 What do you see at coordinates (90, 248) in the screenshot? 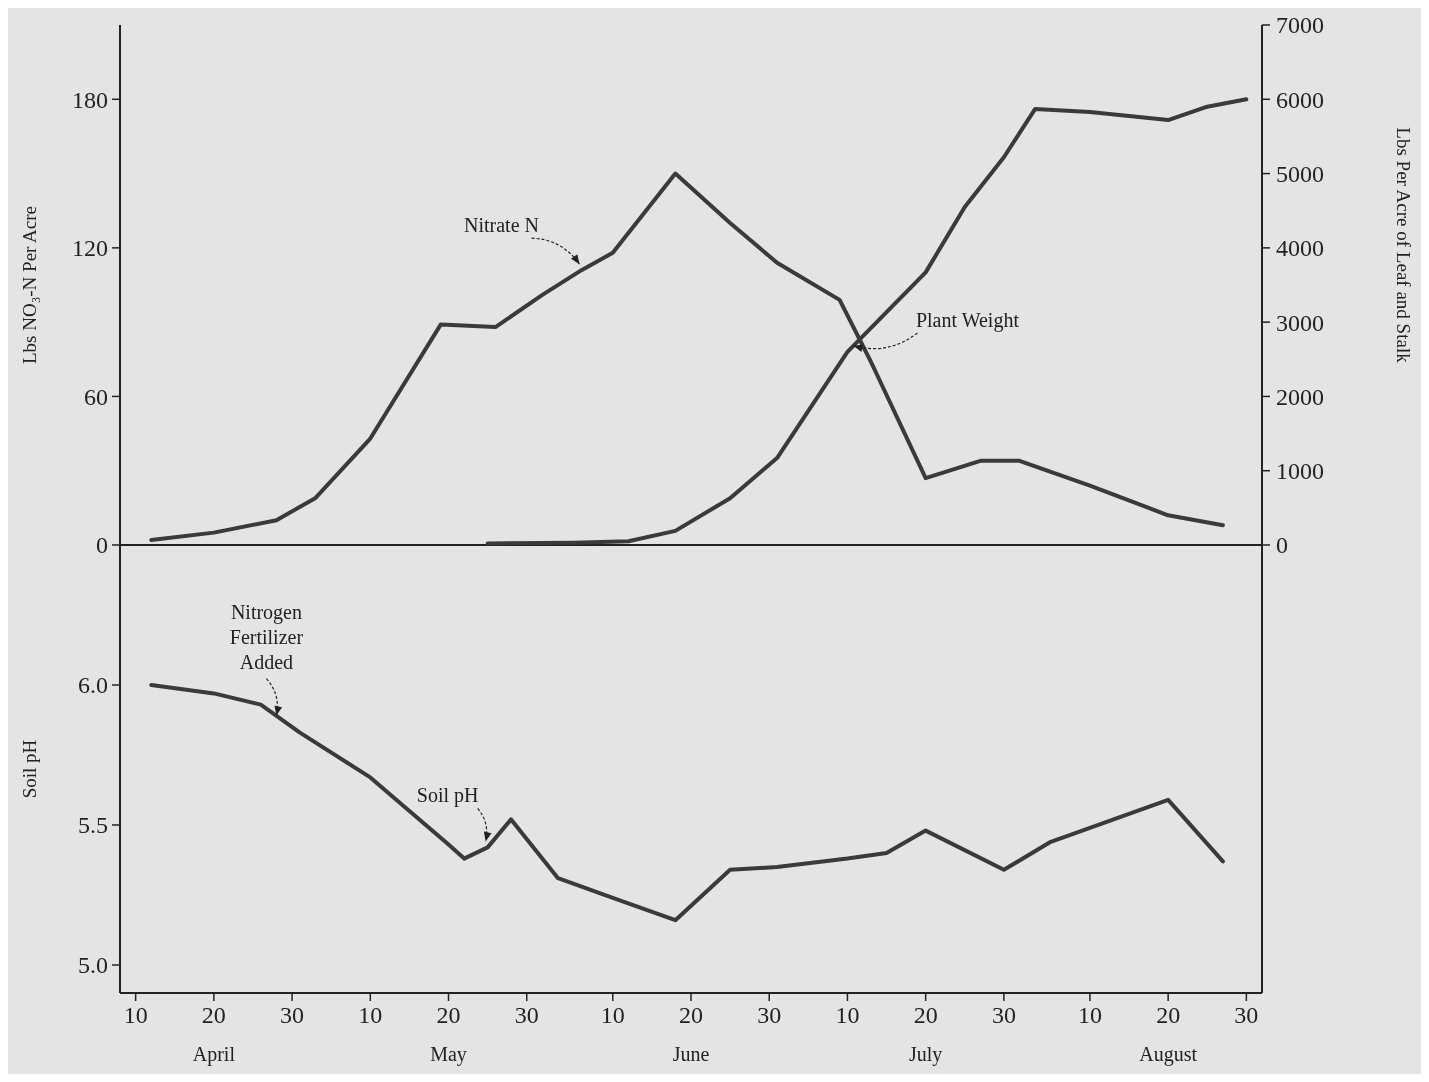
I see `y-tick-label: 120` at bounding box center [90, 248].